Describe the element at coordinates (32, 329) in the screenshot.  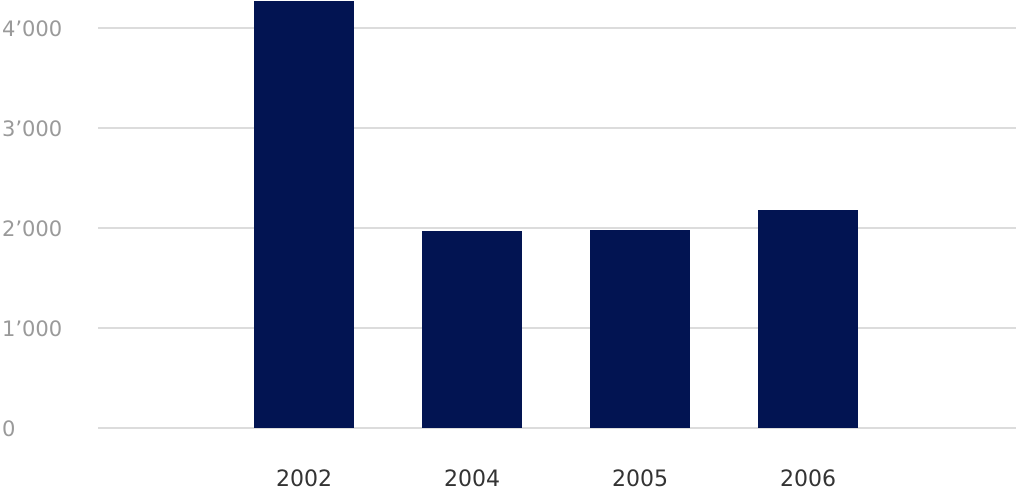
I see `y-tick-label: 1’000` at that location.